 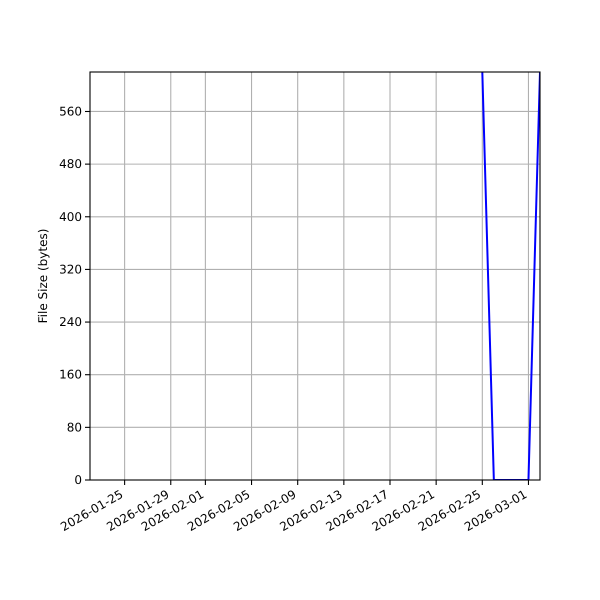 What do you see at coordinates (70, 111) in the screenshot?
I see `y-tick-label: 560` at bounding box center [70, 111].